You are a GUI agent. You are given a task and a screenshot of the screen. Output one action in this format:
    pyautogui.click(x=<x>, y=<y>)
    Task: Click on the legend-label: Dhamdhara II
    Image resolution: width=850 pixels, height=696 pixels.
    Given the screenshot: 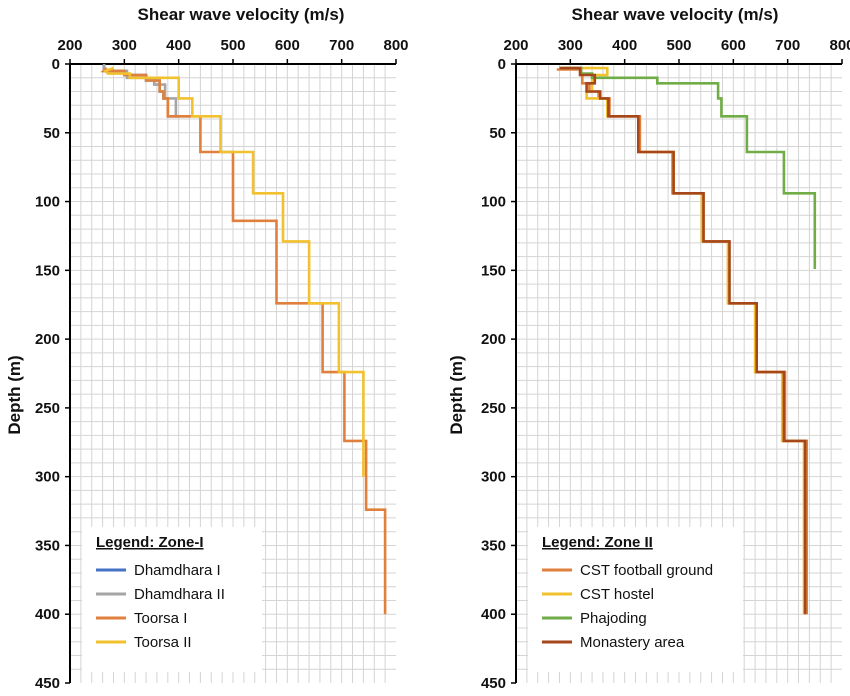 What is the action you would take?
    pyautogui.click(x=179, y=594)
    